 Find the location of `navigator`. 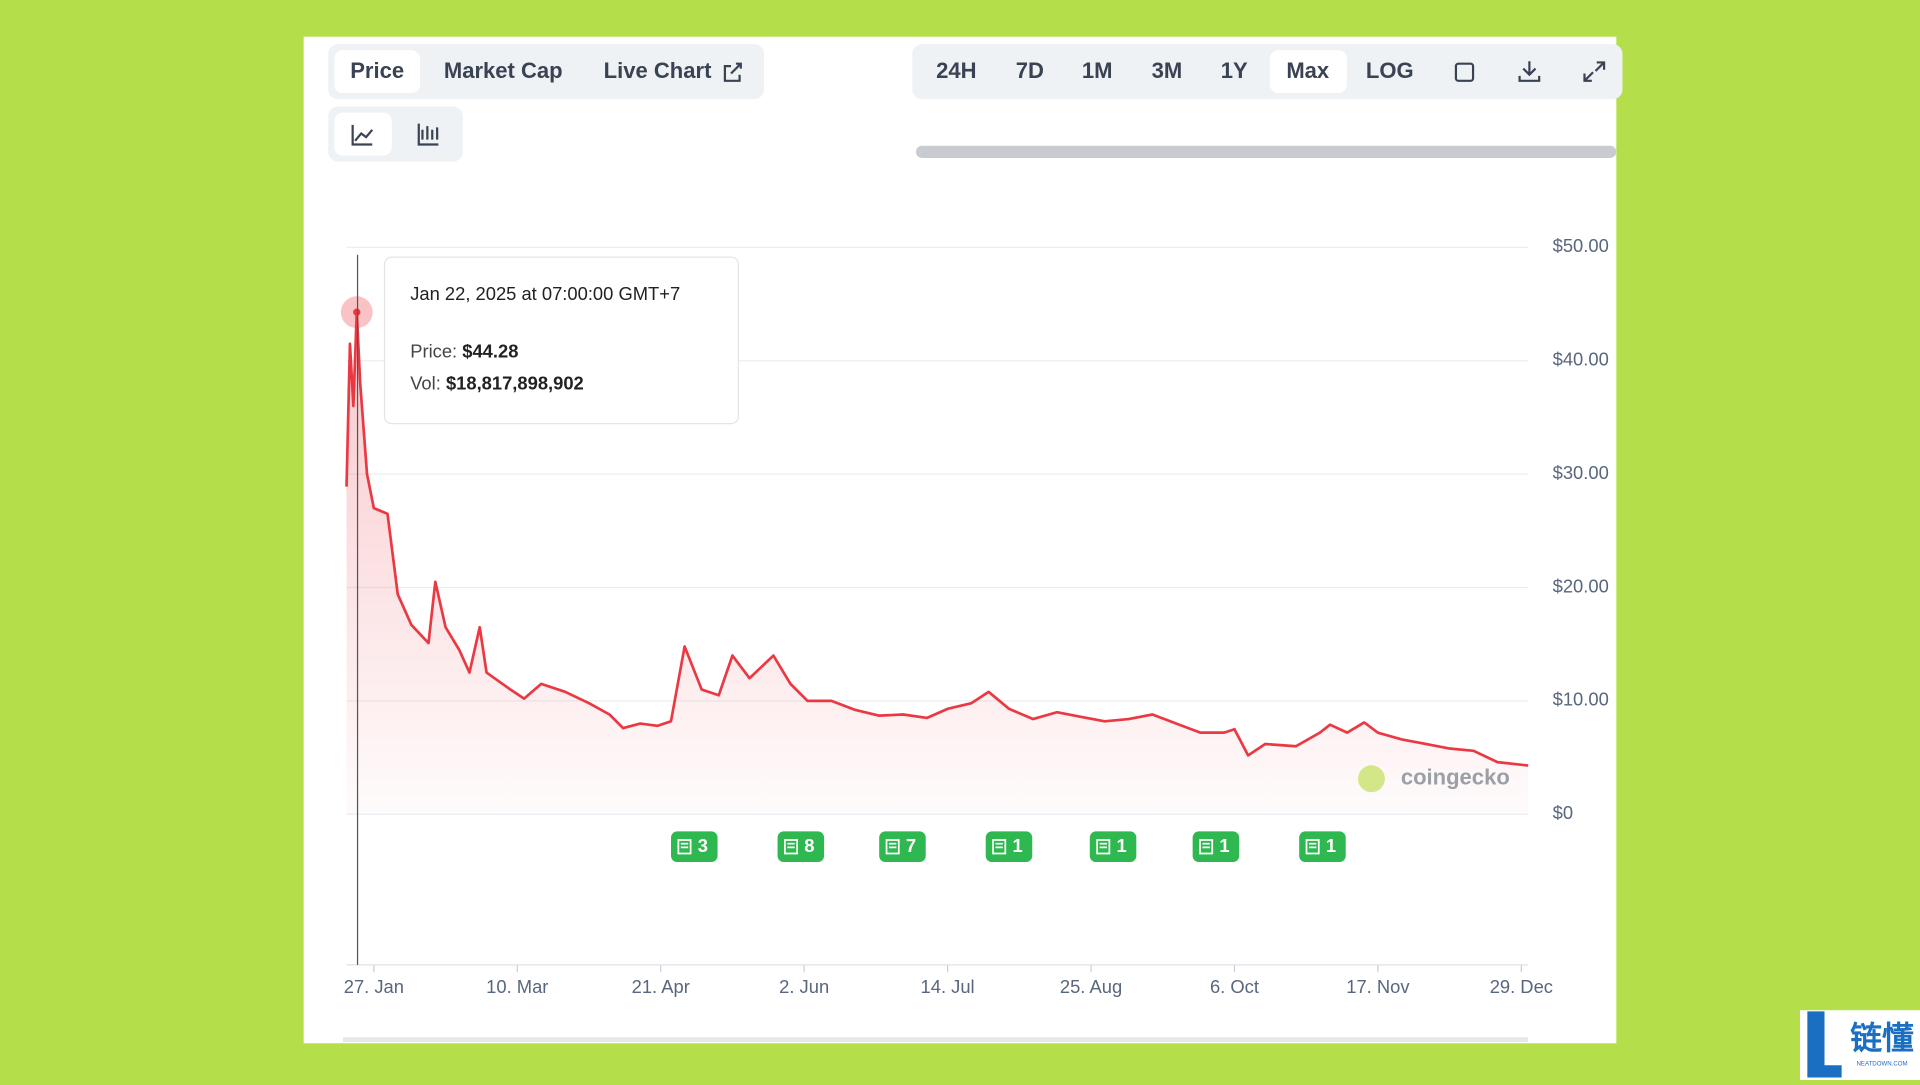

navigator is located at coordinates (935, 1040).